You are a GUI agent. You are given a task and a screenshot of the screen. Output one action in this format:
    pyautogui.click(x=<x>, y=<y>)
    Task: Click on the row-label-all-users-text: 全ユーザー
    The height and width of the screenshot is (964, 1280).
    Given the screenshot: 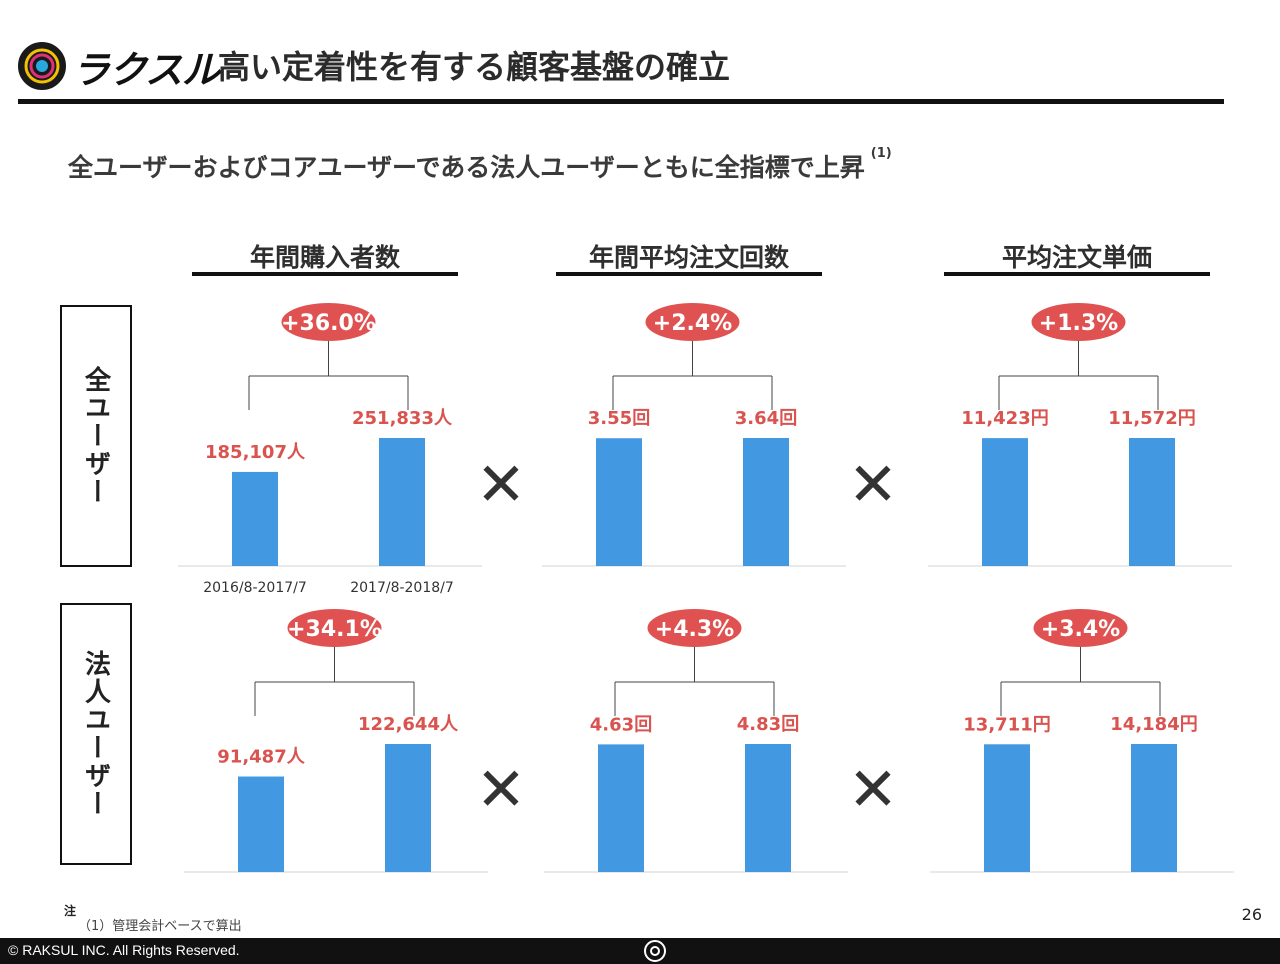 What is the action you would take?
    pyautogui.click(x=95, y=436)
    